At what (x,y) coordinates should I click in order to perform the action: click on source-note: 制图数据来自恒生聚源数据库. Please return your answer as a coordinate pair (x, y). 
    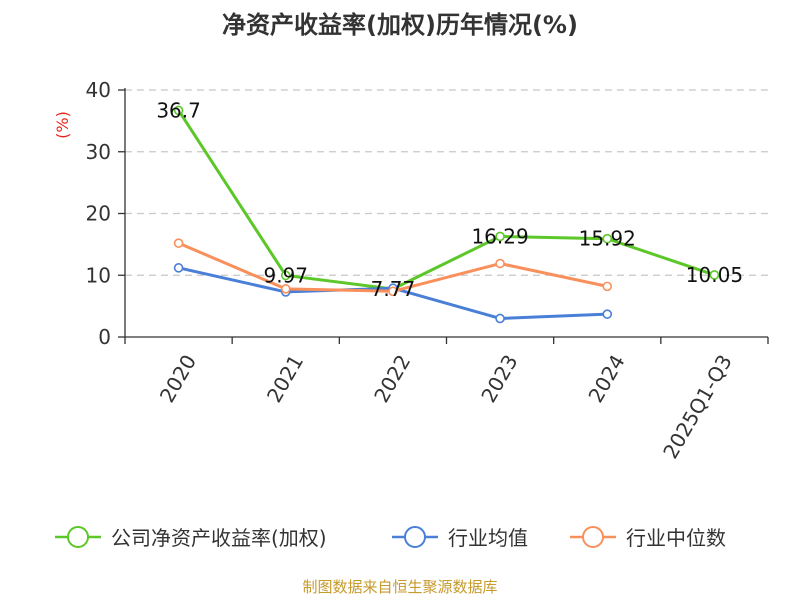
    Looking at the image, I should click on (399, 587).